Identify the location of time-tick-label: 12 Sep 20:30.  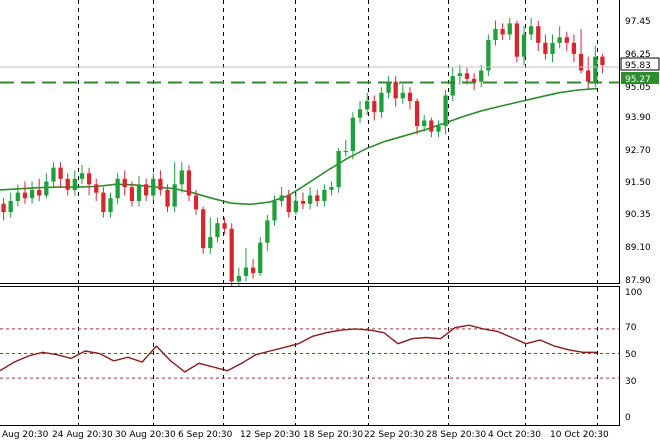
(270, 435).